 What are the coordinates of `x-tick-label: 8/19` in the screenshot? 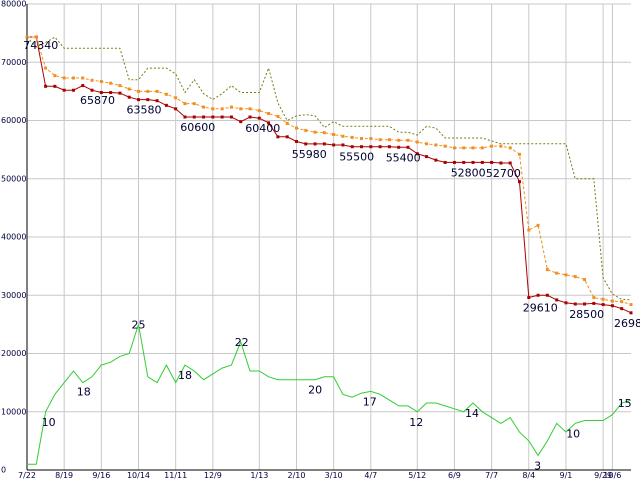 It's located at (64, 475).